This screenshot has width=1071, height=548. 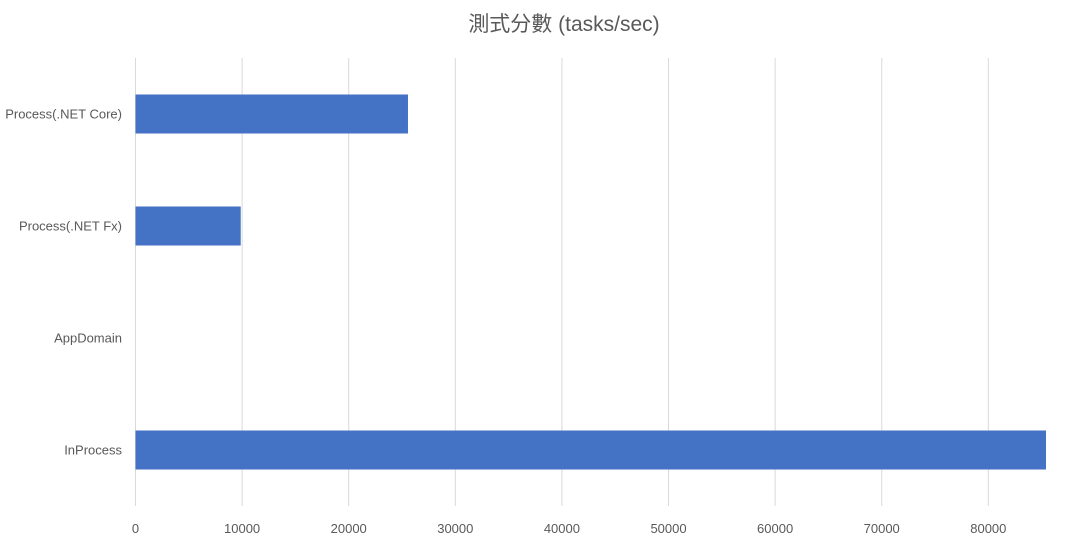 I want to click on x-tick-label: 0, so click(x=135, y=528).